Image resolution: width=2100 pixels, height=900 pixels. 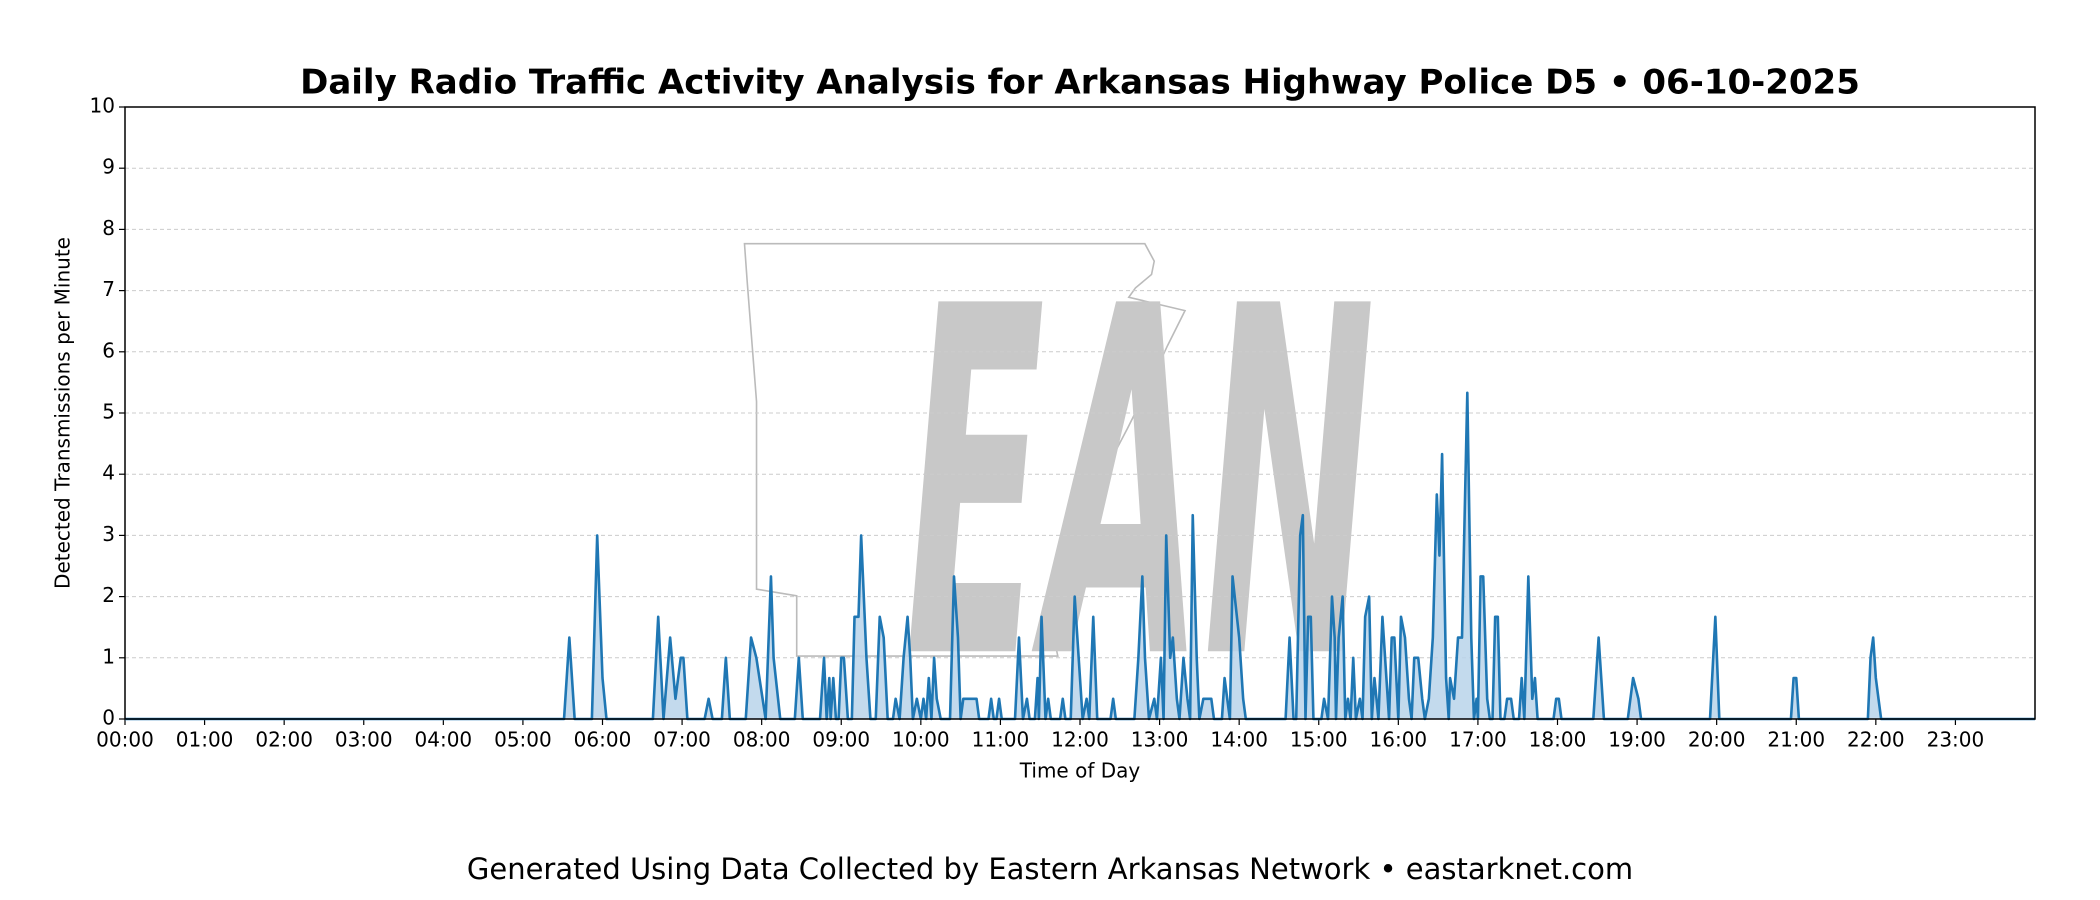 I want to click on x-tick-label: 16:00, so click(x=1399, y=740).